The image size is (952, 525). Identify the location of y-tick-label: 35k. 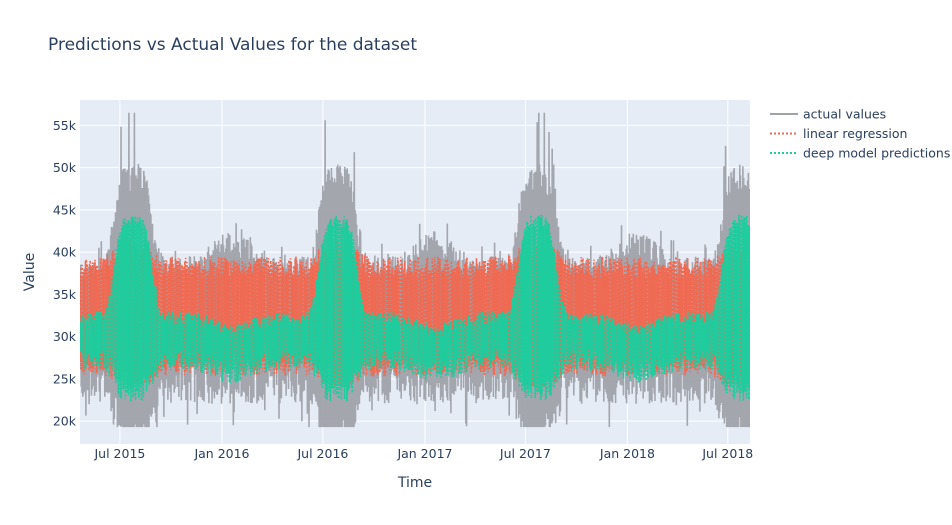
(65, 294).